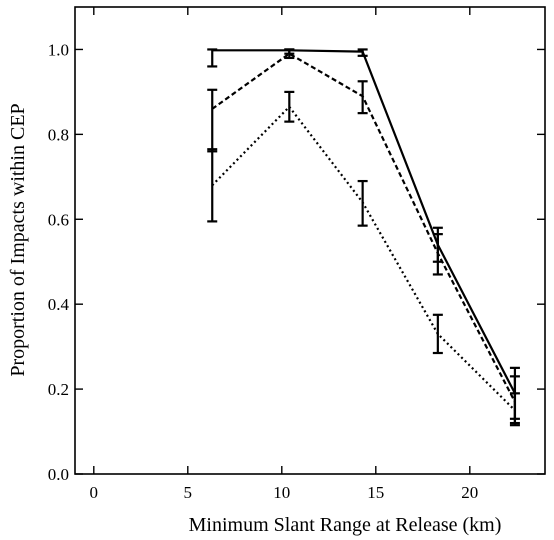 This screenshot has height=540, width=554. Describe the element at coordinates (58, 49) in the screenshot. I see `y-tick-label: 1.0` at that location.